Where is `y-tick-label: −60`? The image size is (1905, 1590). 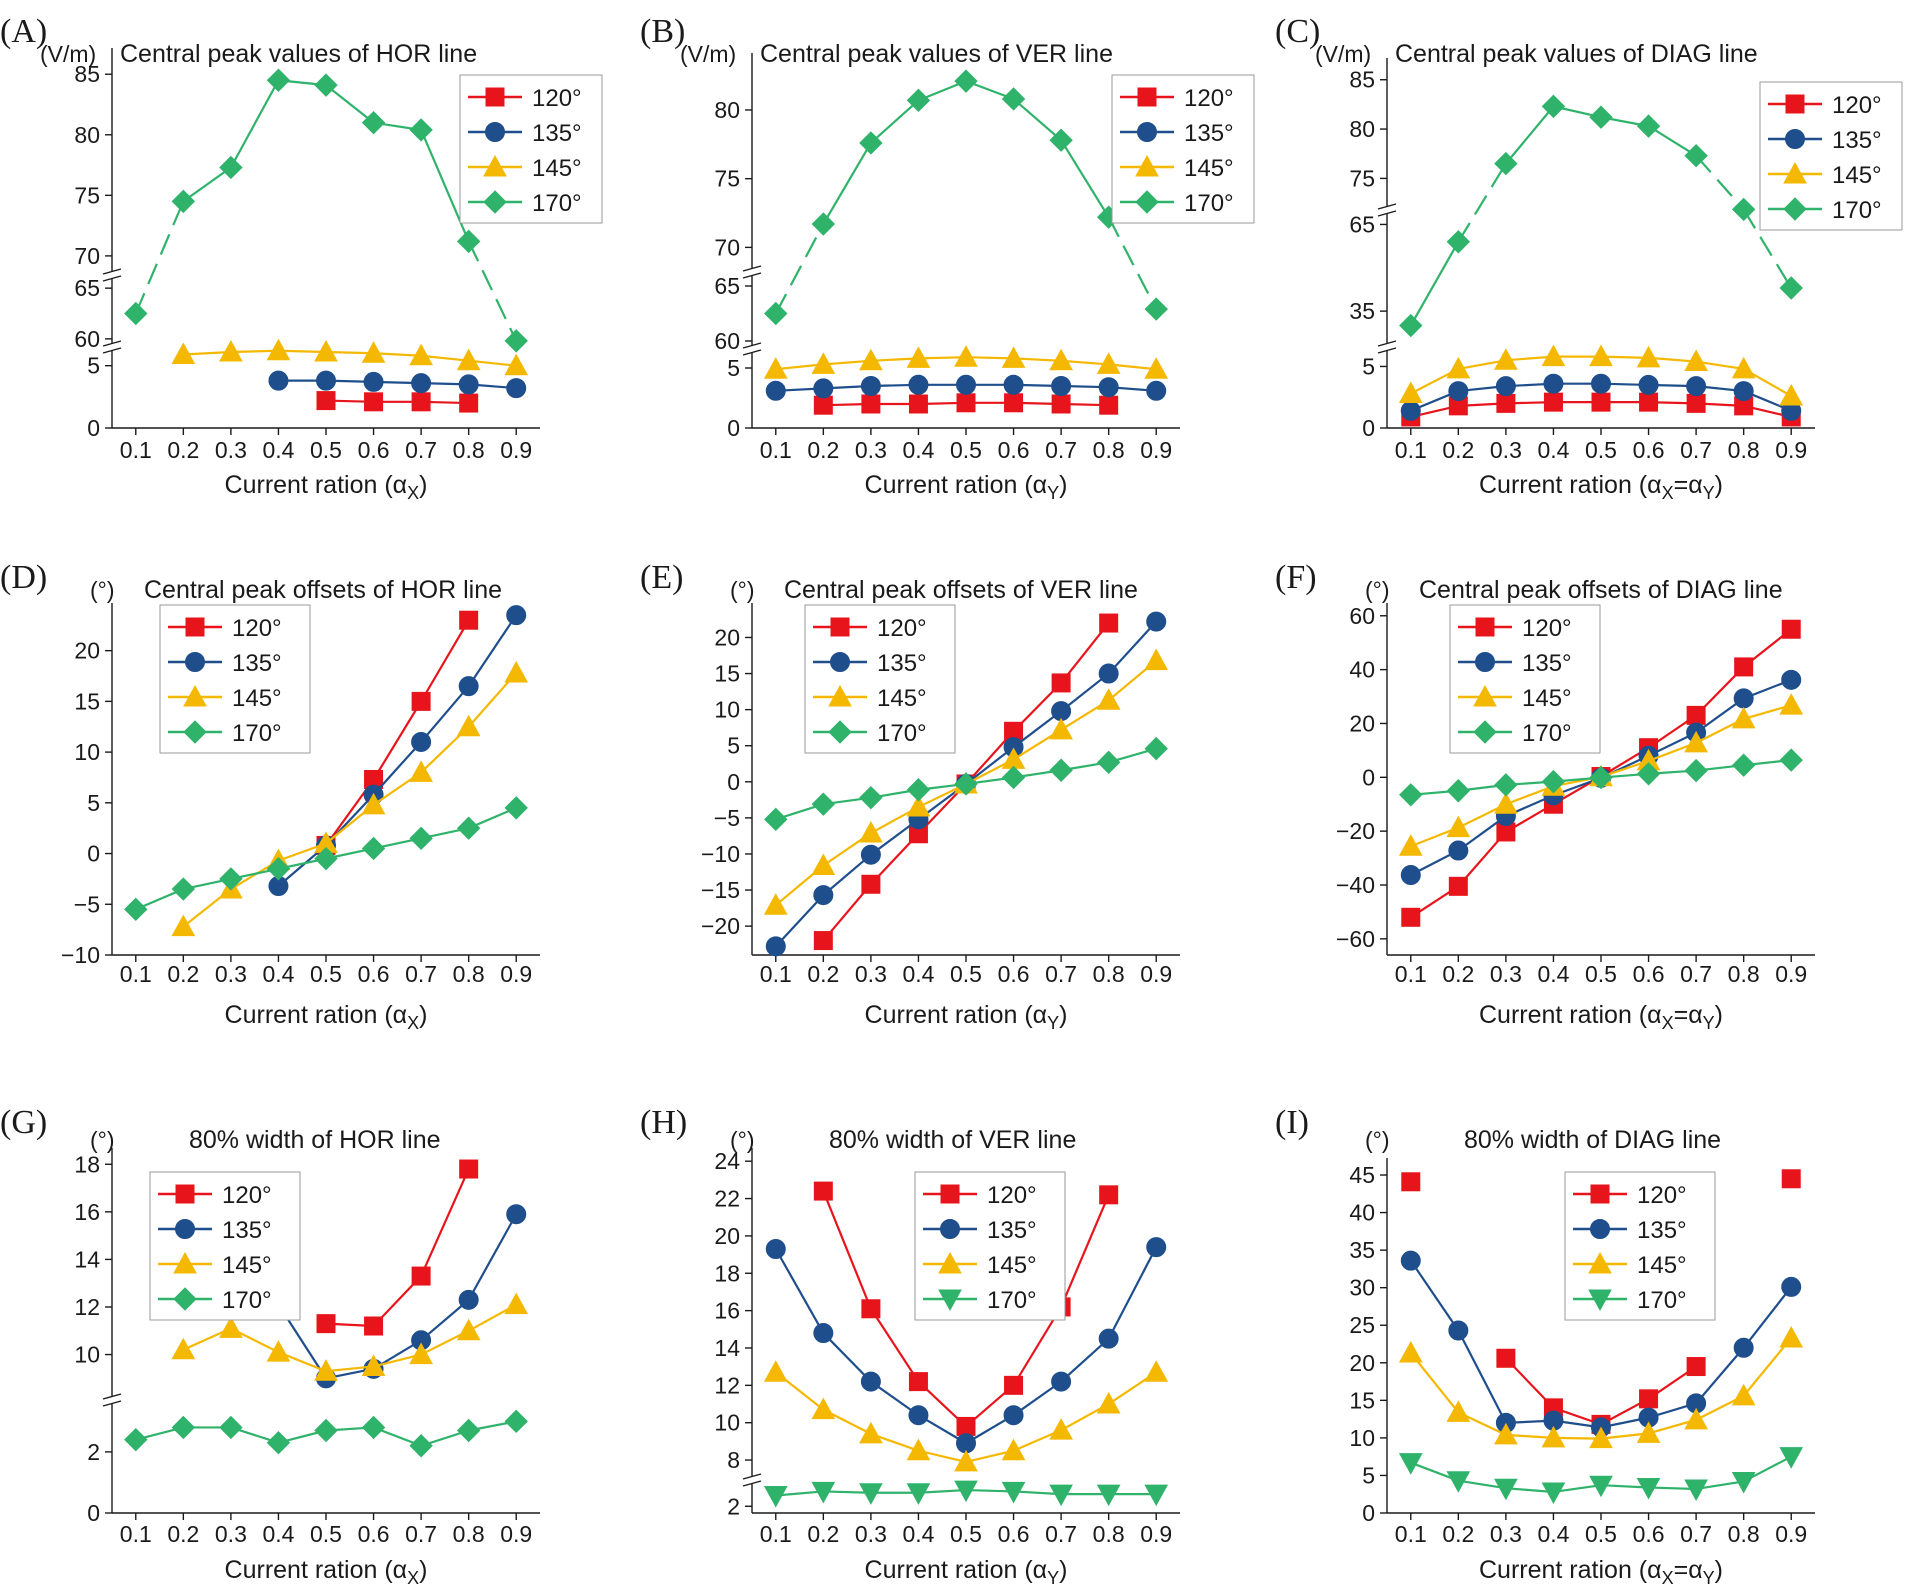 y-tick-label: −60 is located at coordinates (1355, 939).